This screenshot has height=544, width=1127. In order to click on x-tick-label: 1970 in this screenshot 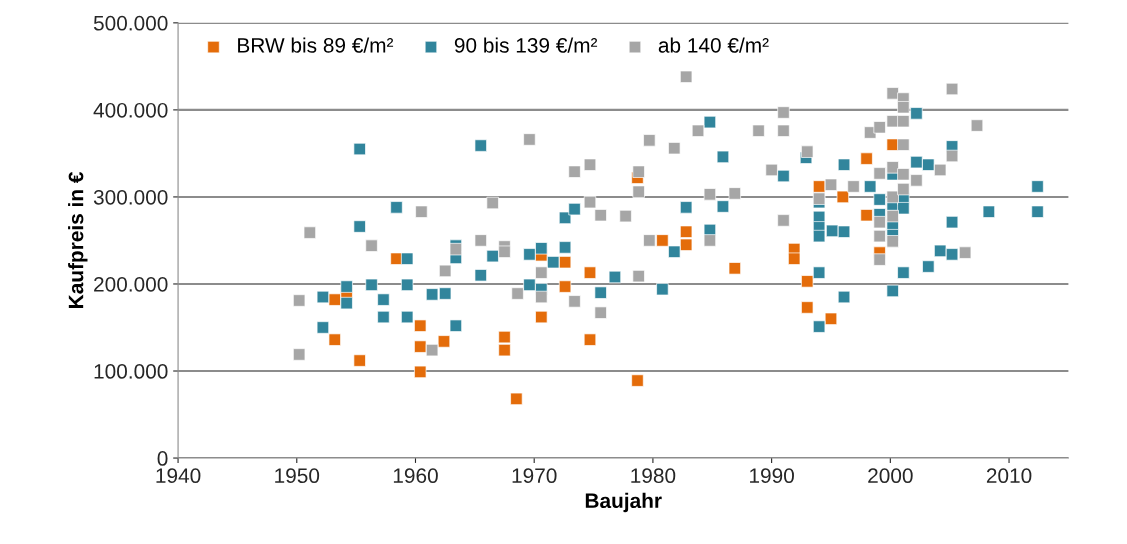, I will do `click(534, 476)`.